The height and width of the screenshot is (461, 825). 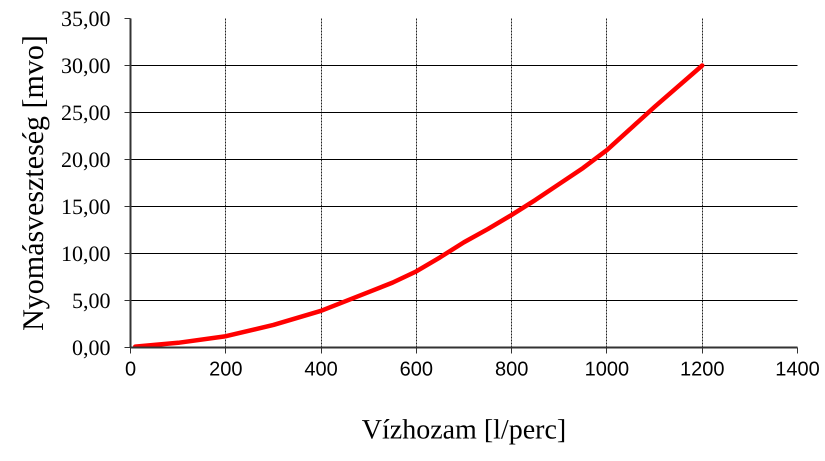 I want to click on x-tick-label: 800, so click(x=511, y=369).